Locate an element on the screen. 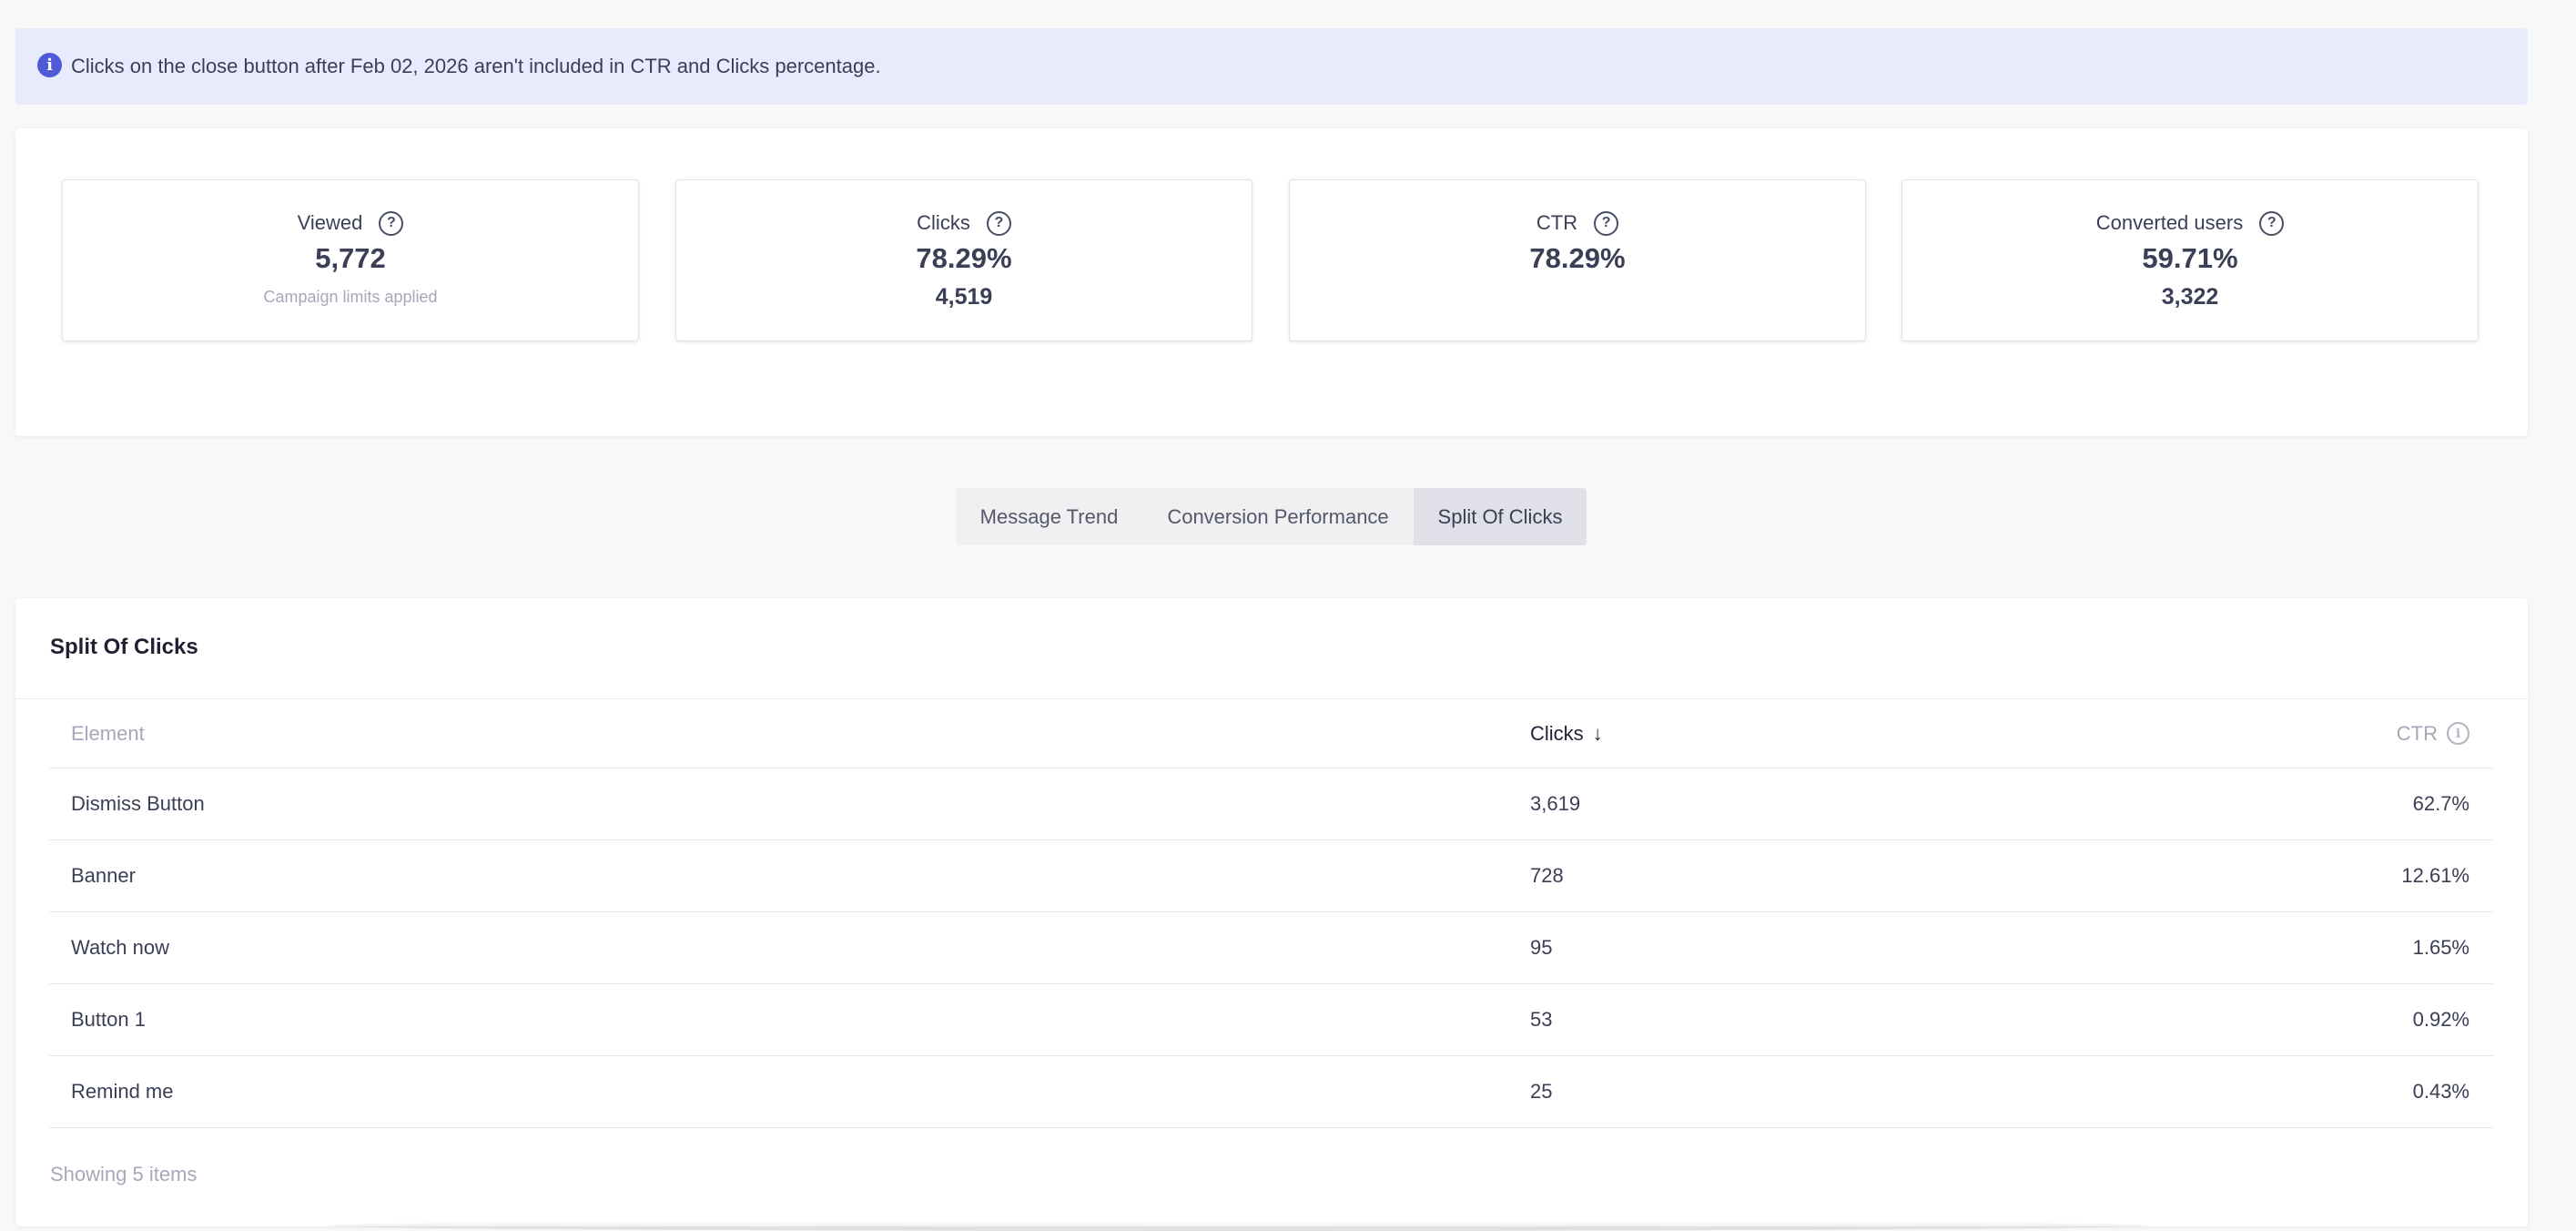 The image size is (2576, 1231). stat-card-viewed: Viewed ? 5,772 Campaign limits applied is located at coordinates (350, 260).